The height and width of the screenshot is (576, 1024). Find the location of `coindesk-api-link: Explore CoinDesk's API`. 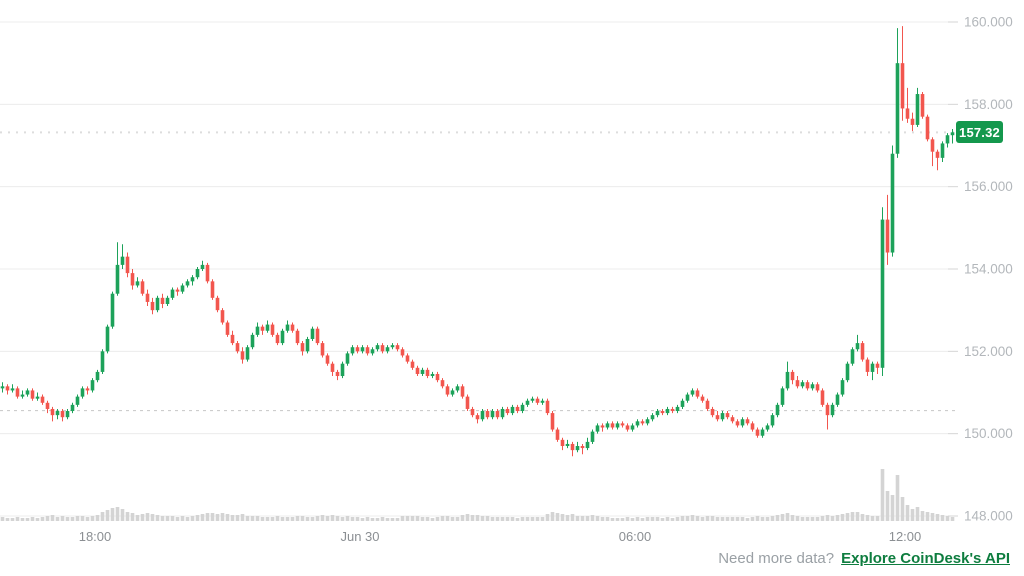

coindesk-api-link: Explore CoinDesk's API is located at coordinates (925, 558).